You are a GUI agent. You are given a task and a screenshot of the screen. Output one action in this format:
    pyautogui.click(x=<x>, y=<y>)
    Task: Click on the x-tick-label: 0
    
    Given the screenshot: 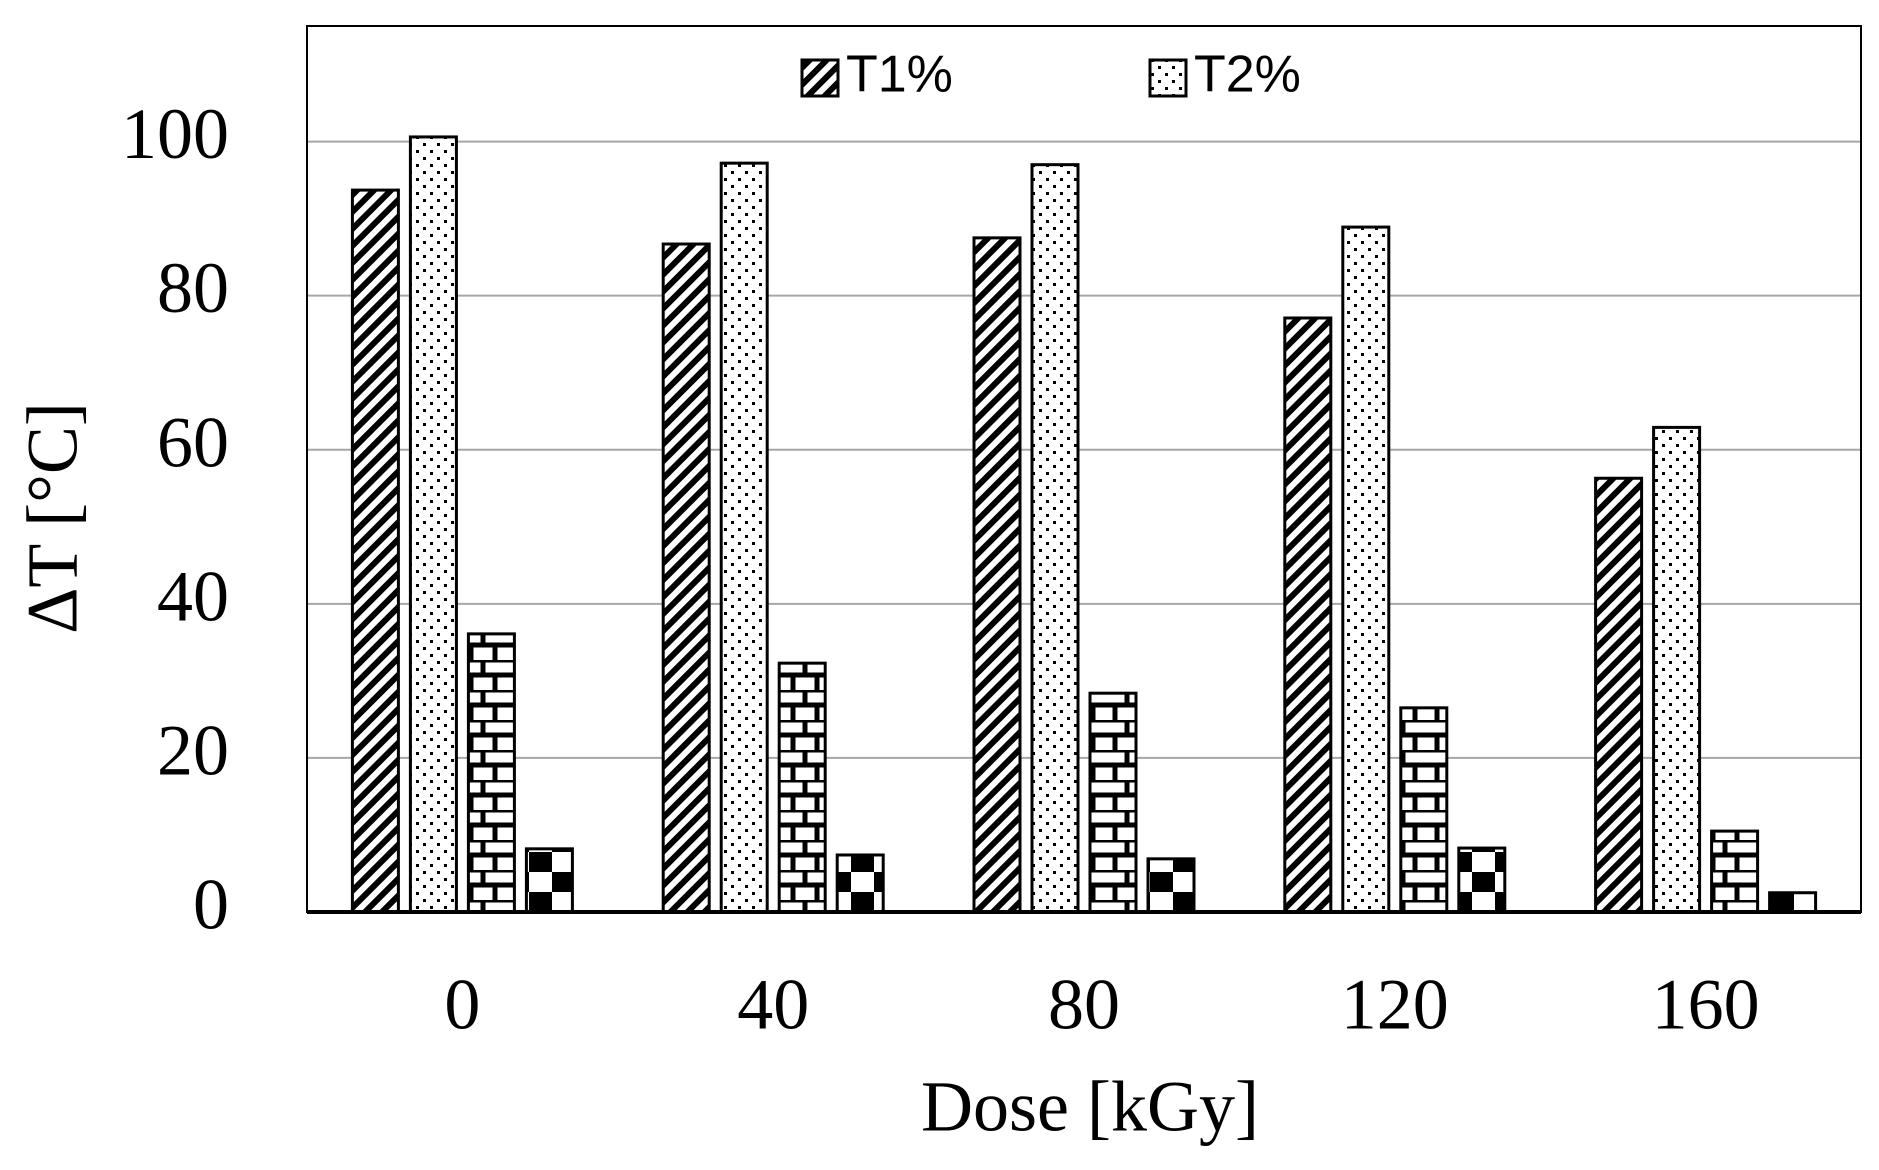 What is the action you would take?
    pyautogui.click(x=462, y=1005)
    